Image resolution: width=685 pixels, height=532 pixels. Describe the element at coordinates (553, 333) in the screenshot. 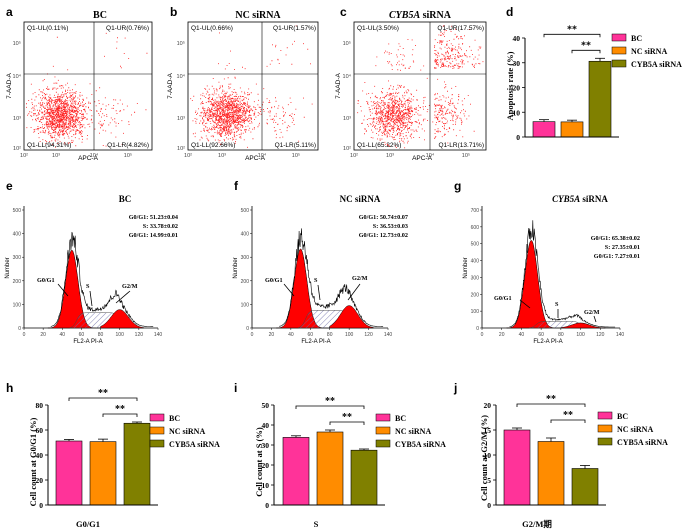

I see `x-ticks: 0 20 40 60 80 100 120 140` at that location.